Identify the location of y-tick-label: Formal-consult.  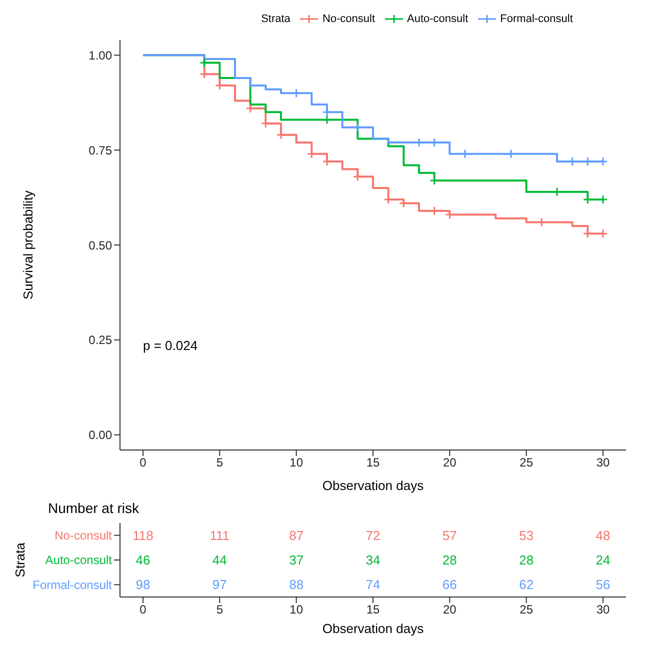
(72, 585).